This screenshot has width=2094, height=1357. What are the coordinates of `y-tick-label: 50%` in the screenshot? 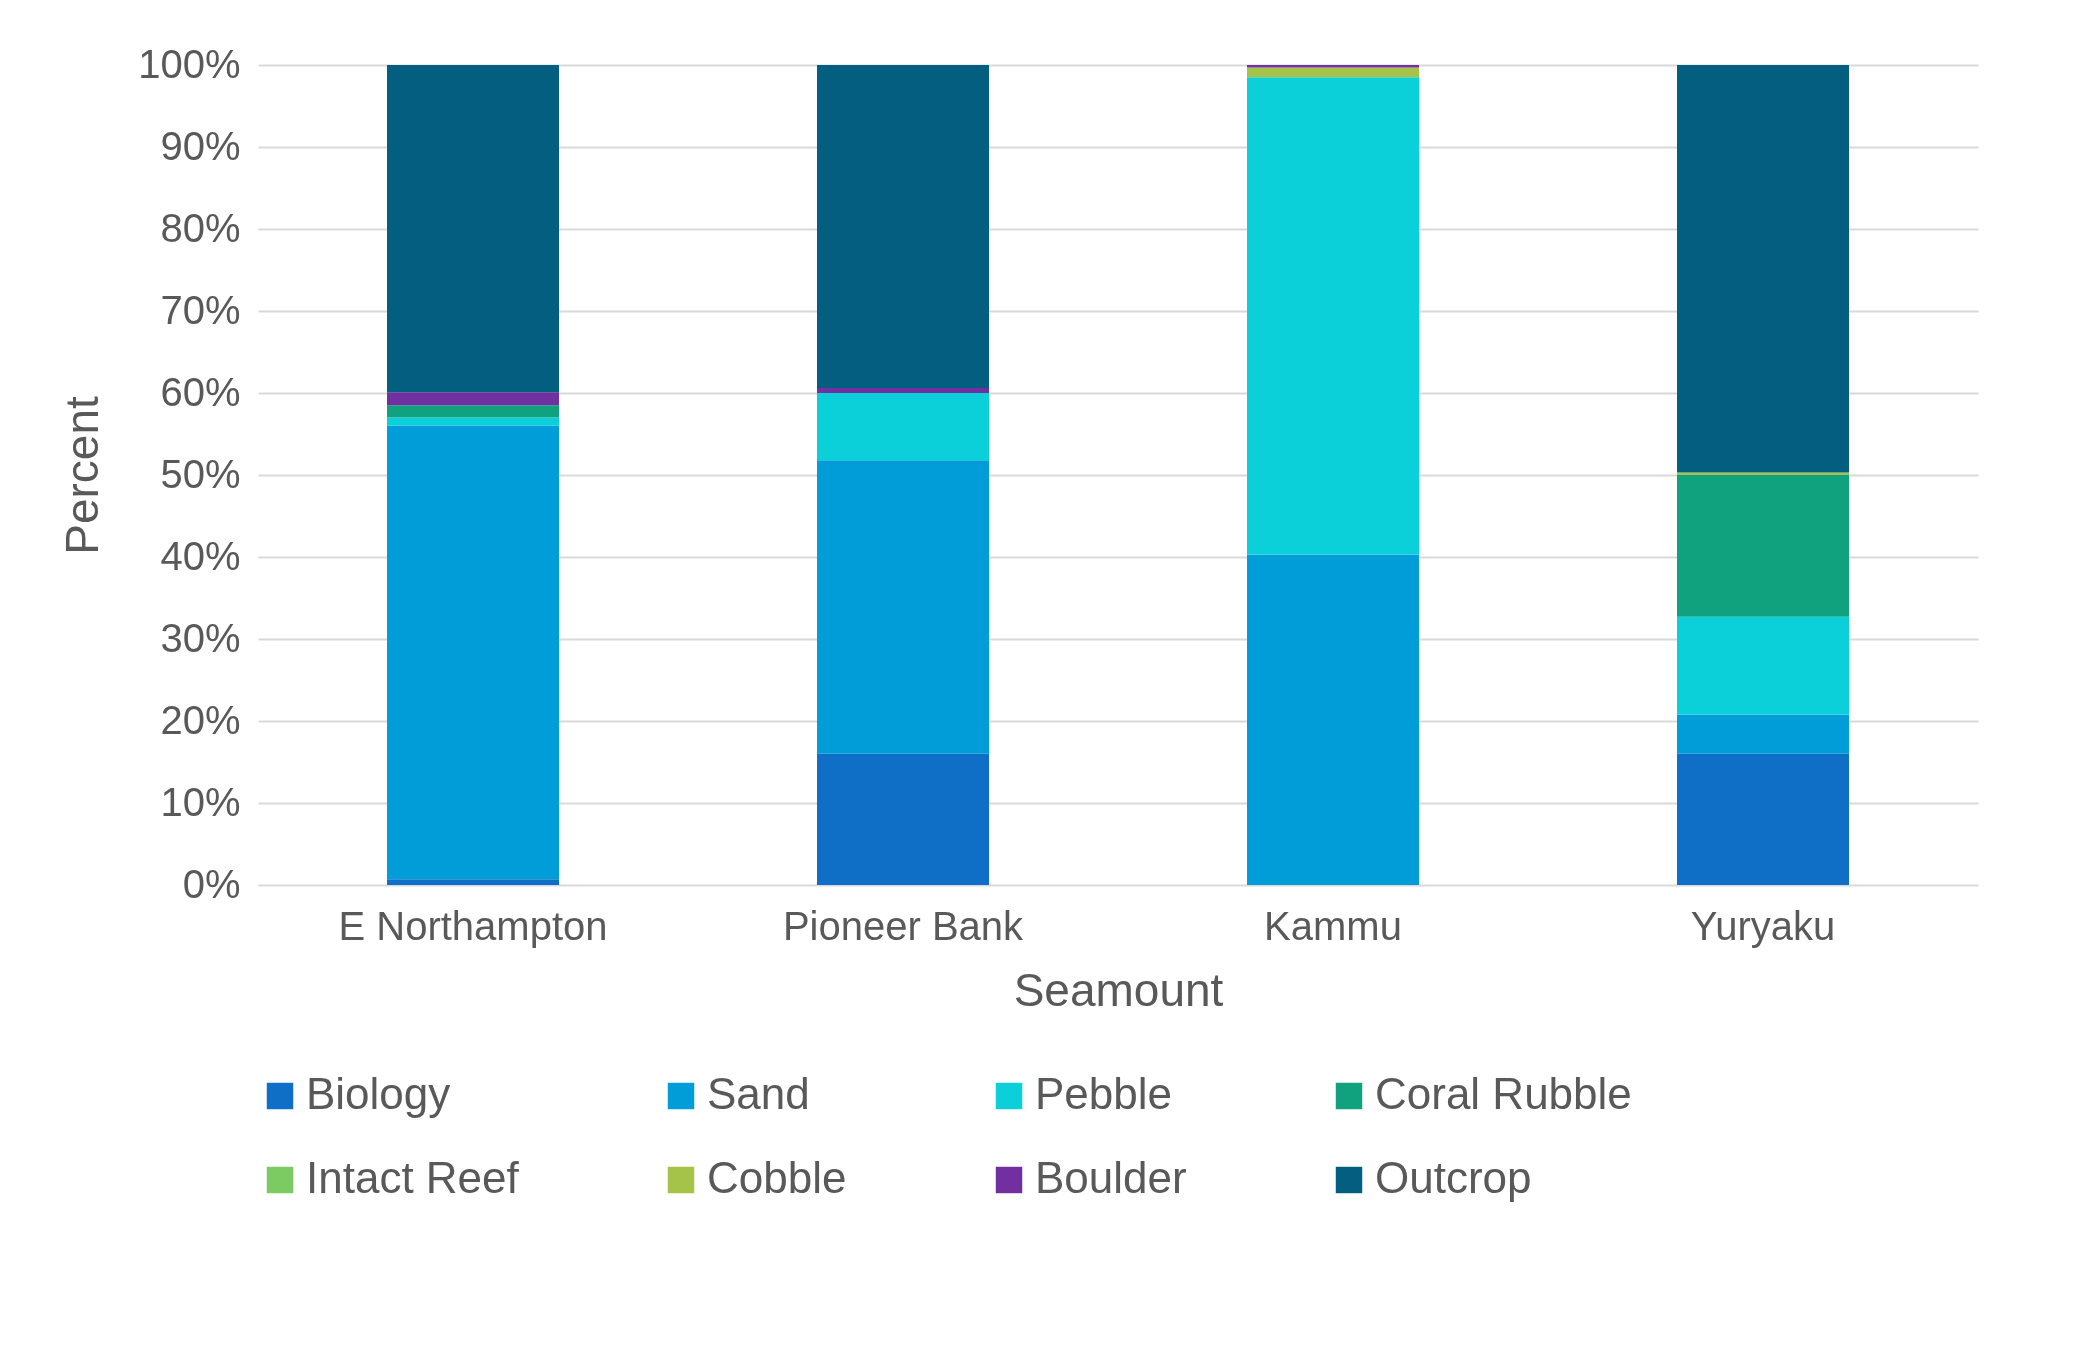 It's located at (200, 473).